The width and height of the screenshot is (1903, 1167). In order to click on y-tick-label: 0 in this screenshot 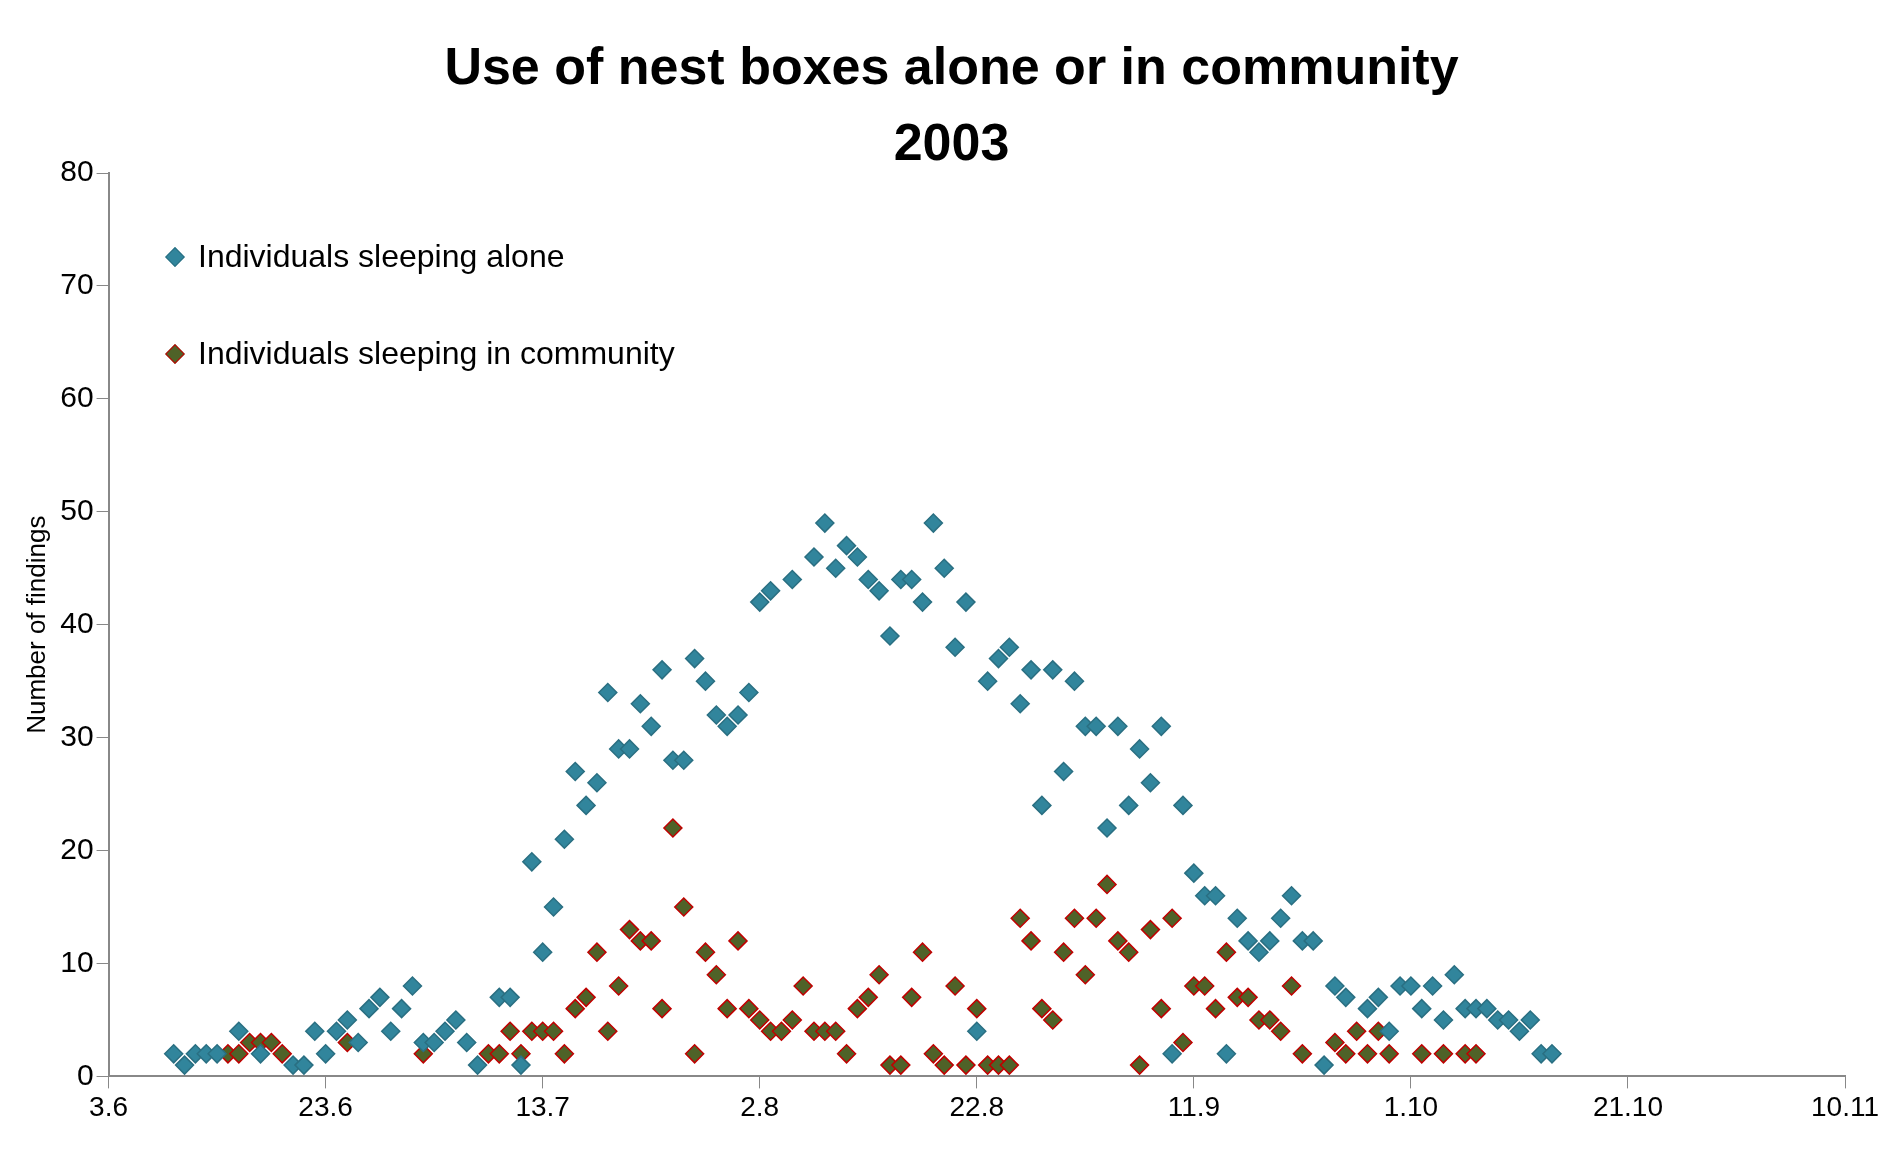, I will do `click(85, 1074)`.